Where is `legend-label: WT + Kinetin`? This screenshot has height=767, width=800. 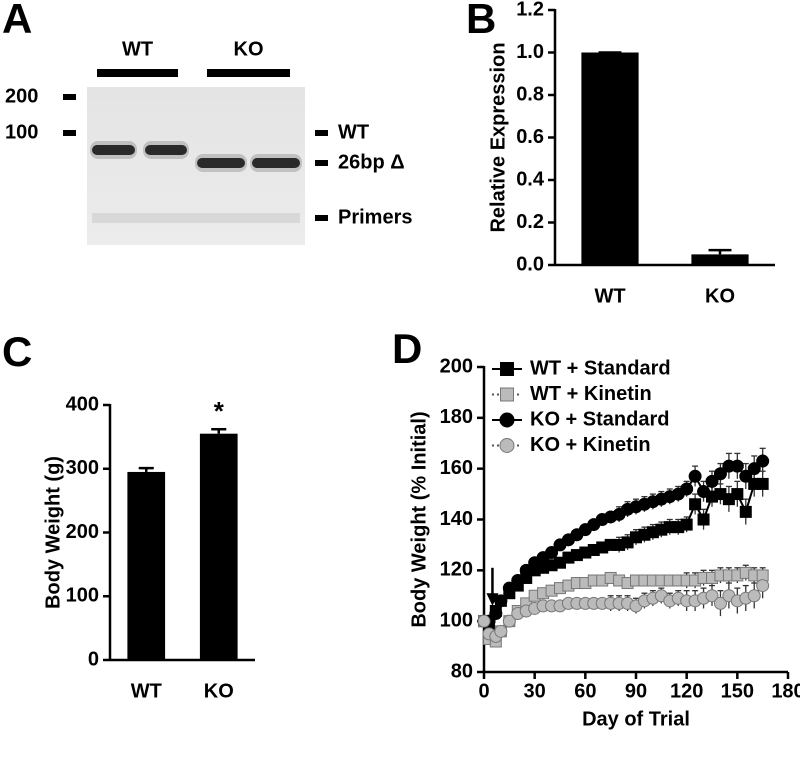 legend-label: WT + Kinetin is located at coordinates (591, 394).